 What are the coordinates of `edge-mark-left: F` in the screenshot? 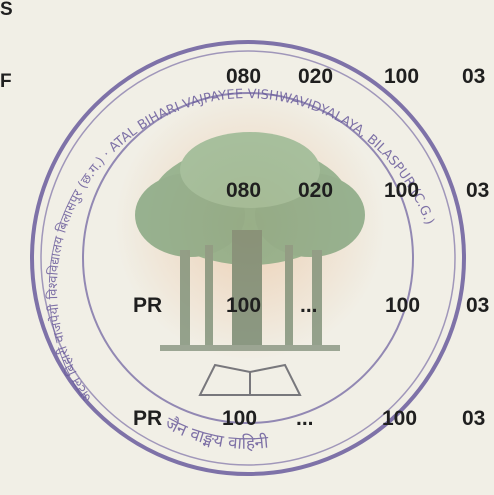 It's located at (6, 81).